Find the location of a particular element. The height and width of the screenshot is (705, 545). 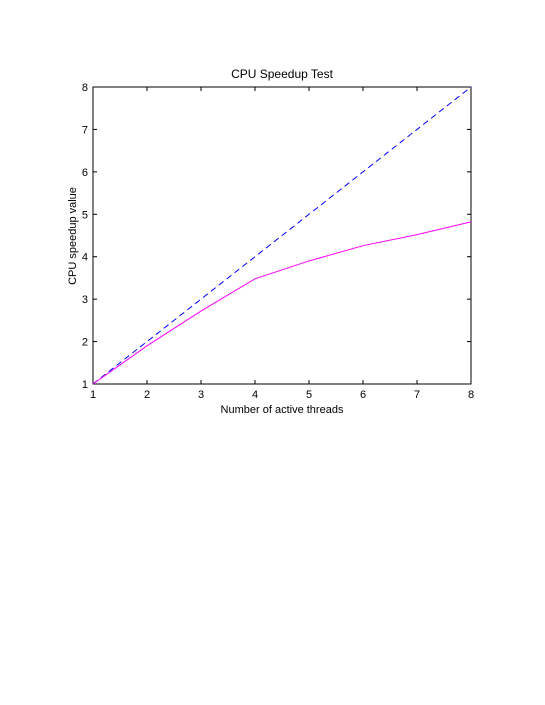

y-axis-label: CPU speedup value is located at coordinates (73, 236).